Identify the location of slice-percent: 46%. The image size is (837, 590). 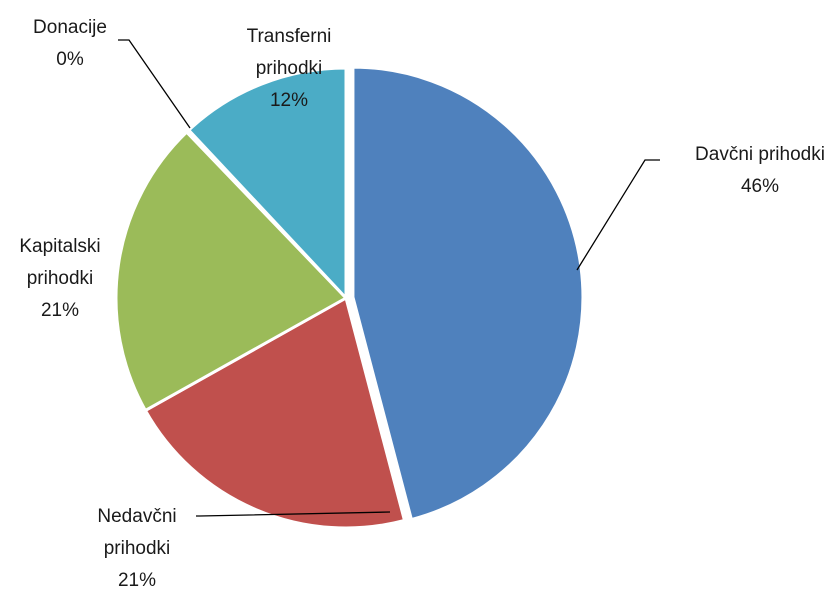
(760, 186).